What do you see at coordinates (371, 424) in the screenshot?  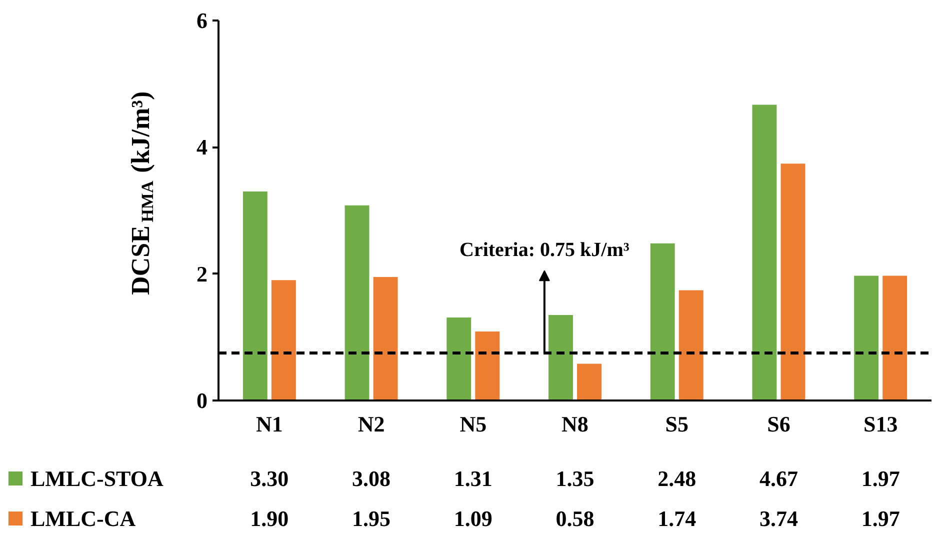 I see `x-tick-label: N2` at bounding box center [371, 424].